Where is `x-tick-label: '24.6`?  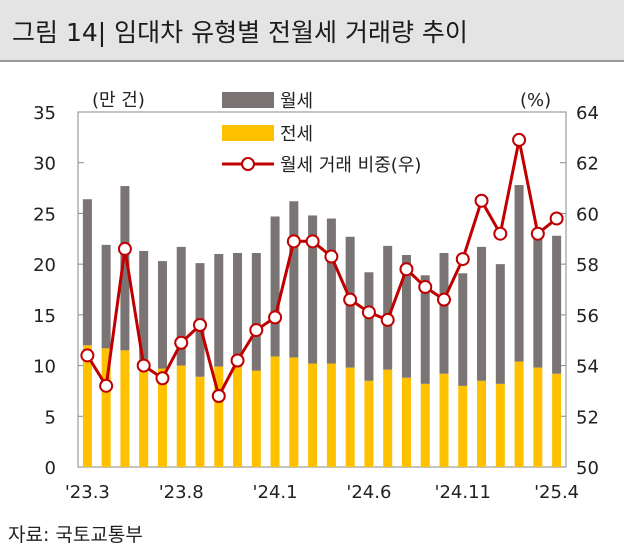
x-tick-label: '24.6 is located at coordinates (368, 492).